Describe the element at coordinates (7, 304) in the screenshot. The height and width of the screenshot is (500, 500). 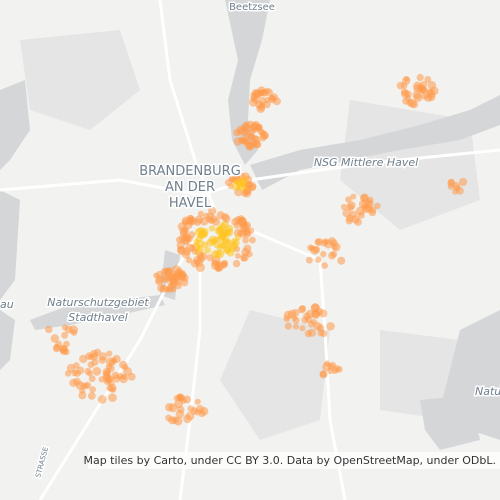
I see `edge-label: au` at that location.